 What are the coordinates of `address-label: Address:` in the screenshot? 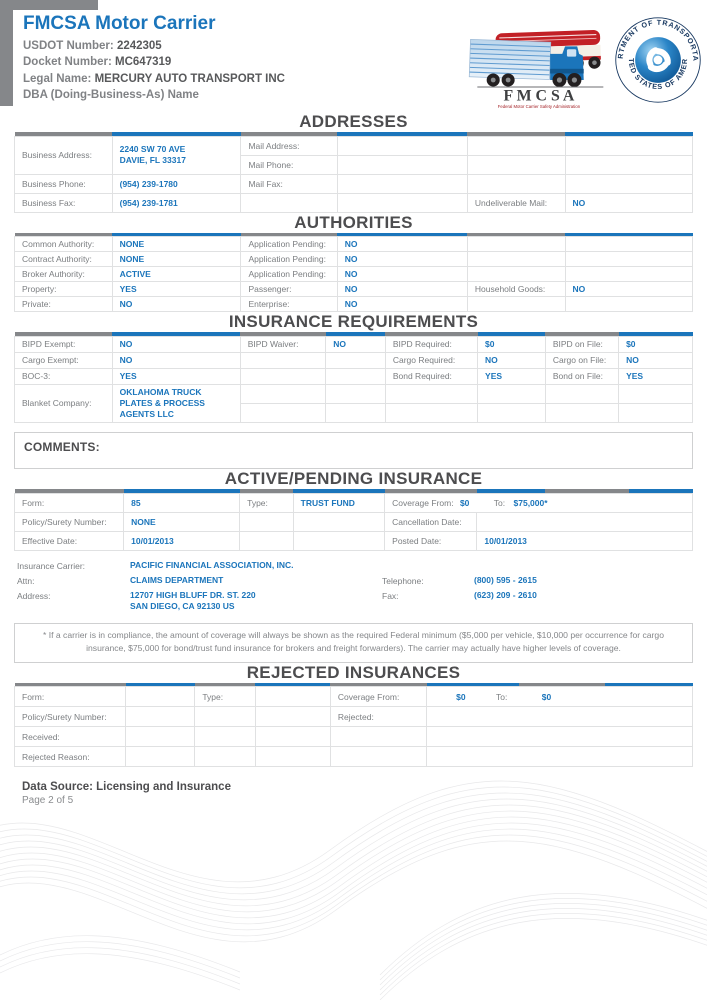 It's located at (34, 595).